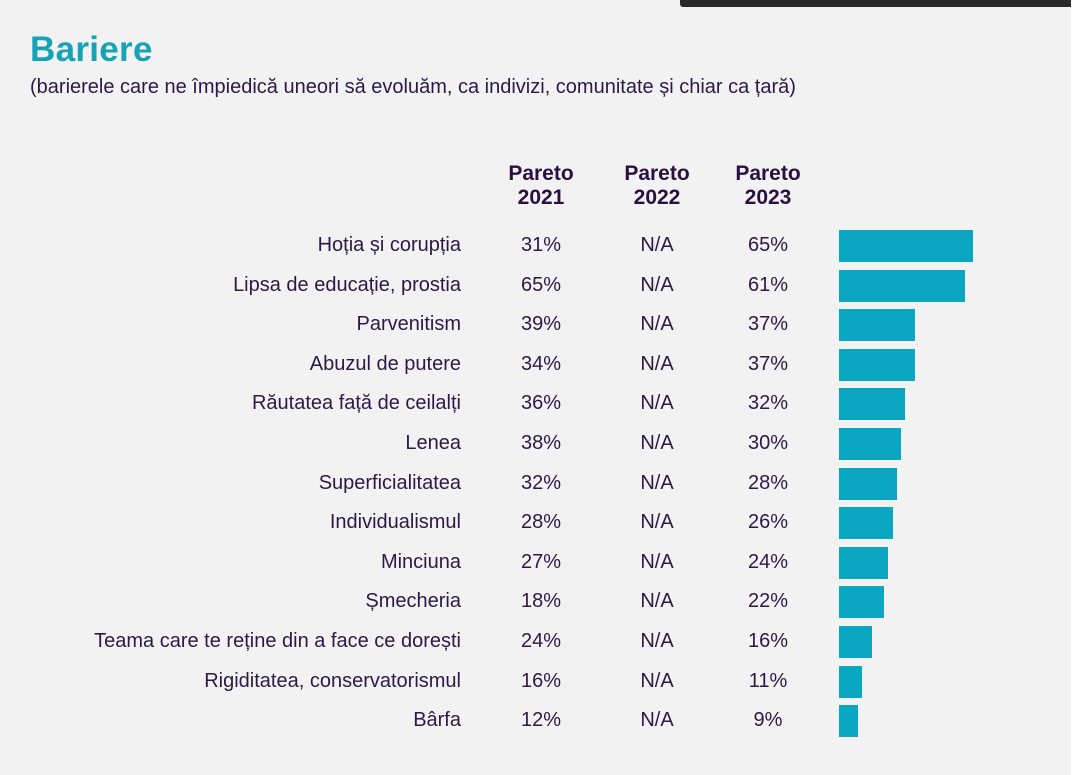 The image size is (1087, 775). I want to click on value-cell: 30%, so click(768, 443).